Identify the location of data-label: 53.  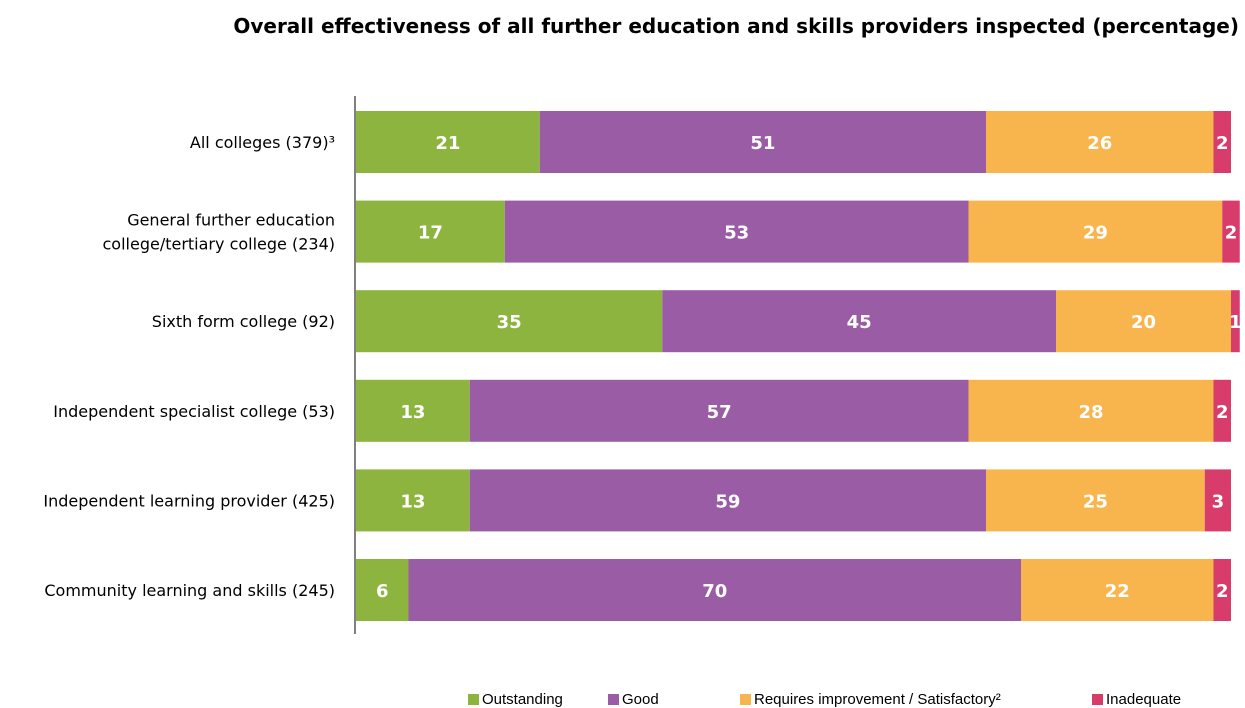
(736, 233).